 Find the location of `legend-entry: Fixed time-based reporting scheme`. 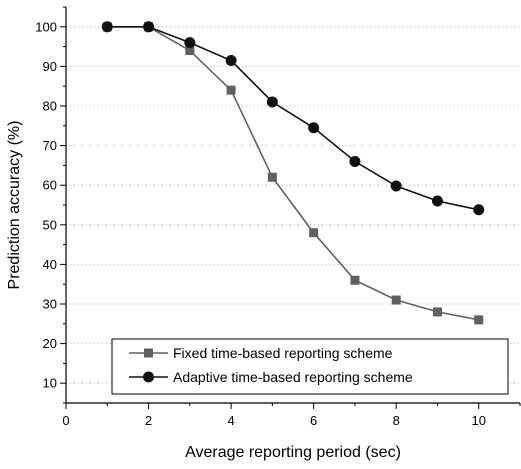

legend-entry: Fixed time-based reporting scheme is located at coordinates (261, 353).